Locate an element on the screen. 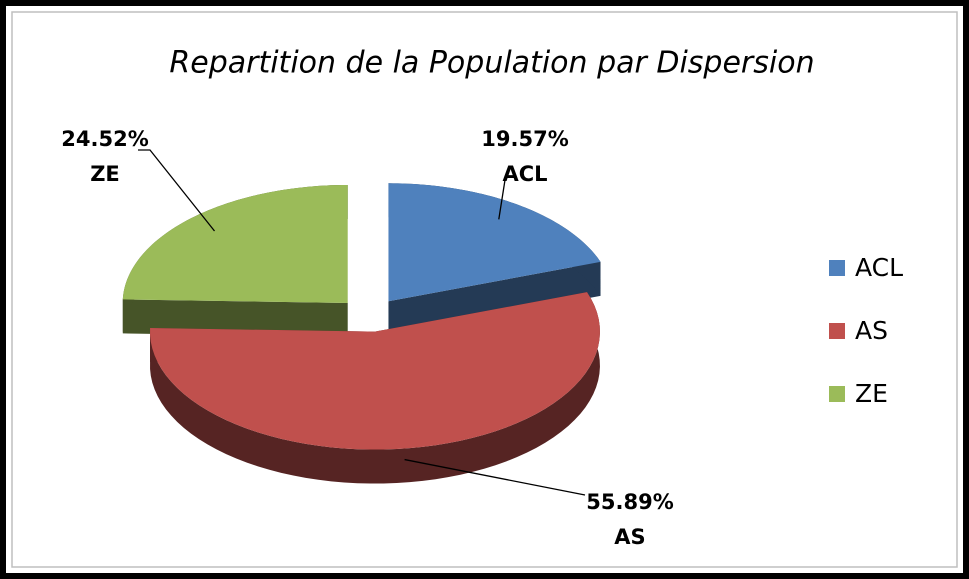 This screenshot has height=579, width=969. data-label-category: AS is located at coordinates (629, 537).